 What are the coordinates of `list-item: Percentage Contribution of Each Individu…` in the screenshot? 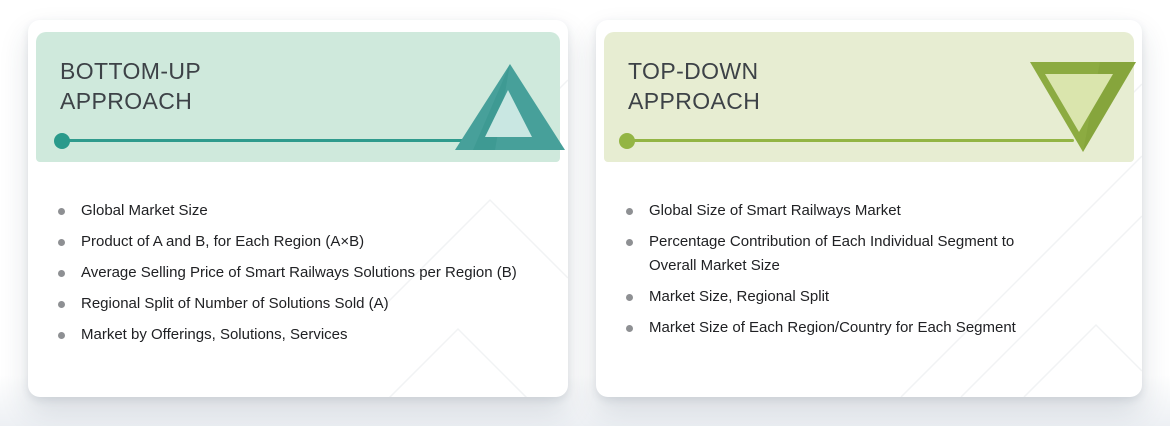 It's located at (841, 254).